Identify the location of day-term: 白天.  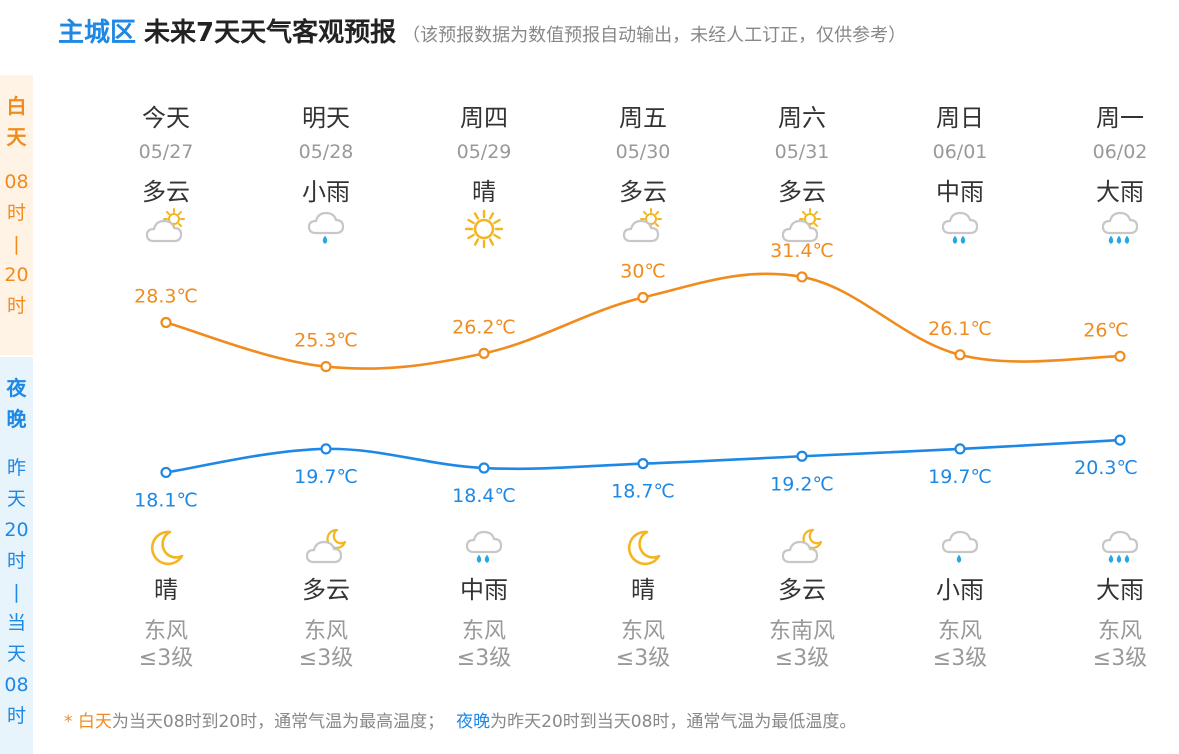
(94, 722).